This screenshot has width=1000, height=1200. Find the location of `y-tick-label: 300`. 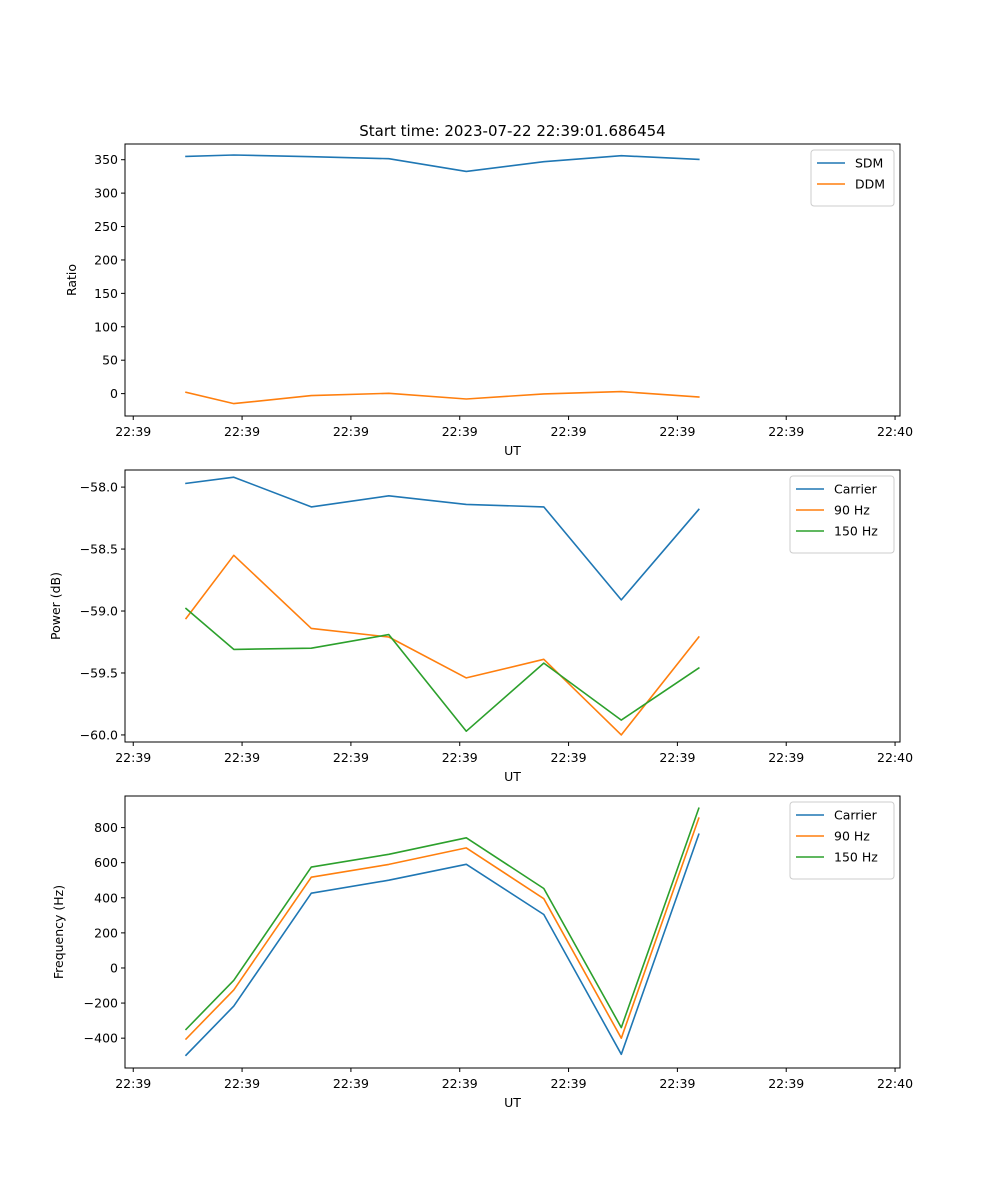

y-tick-label: 300 is located at coordinates (106, 193).